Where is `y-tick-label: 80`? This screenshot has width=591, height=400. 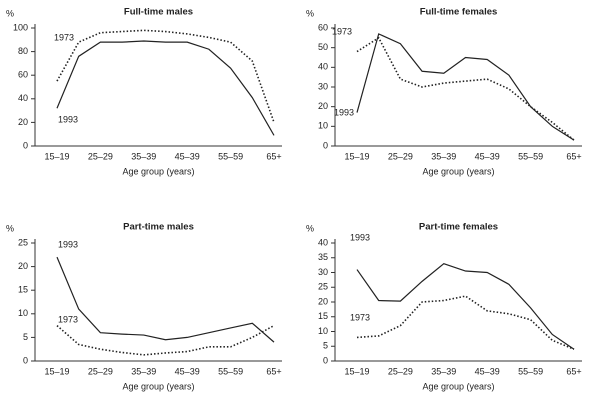
y-tick-label: 80 is located at coordinates (23, 51).